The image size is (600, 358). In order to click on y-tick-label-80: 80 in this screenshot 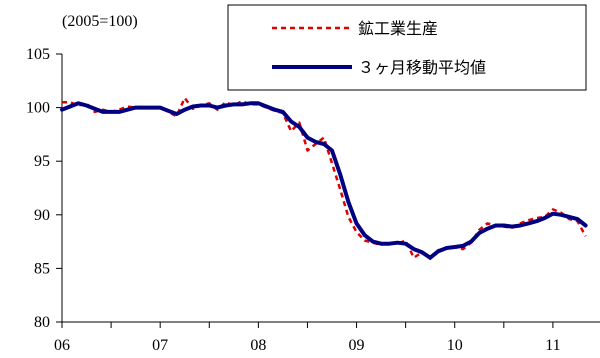, I will do `click(42, 322)`.